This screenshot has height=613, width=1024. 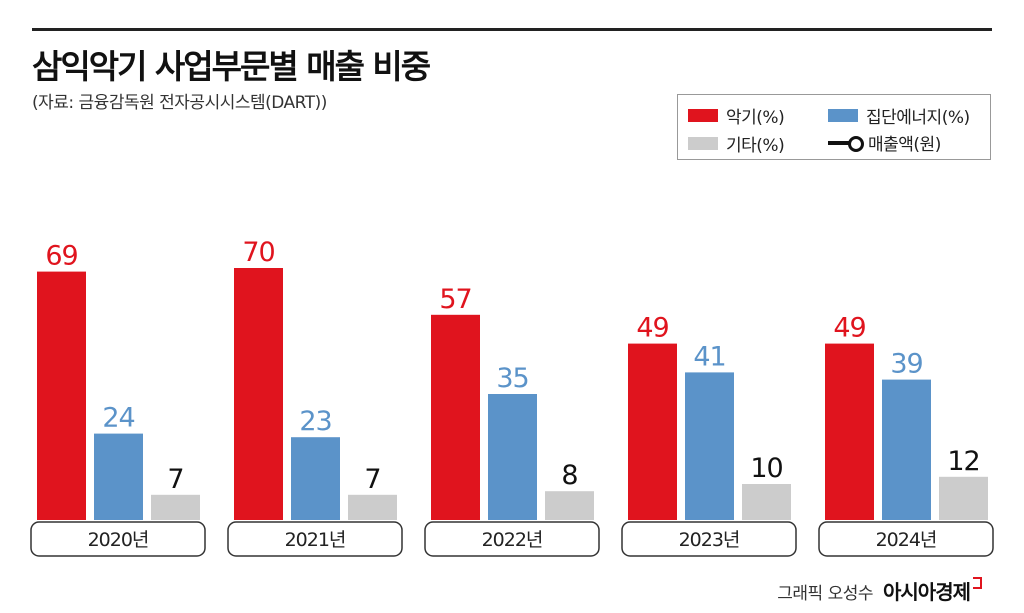 I want to click on legend-item-other: 기타(%), so click(x=736, y=143).